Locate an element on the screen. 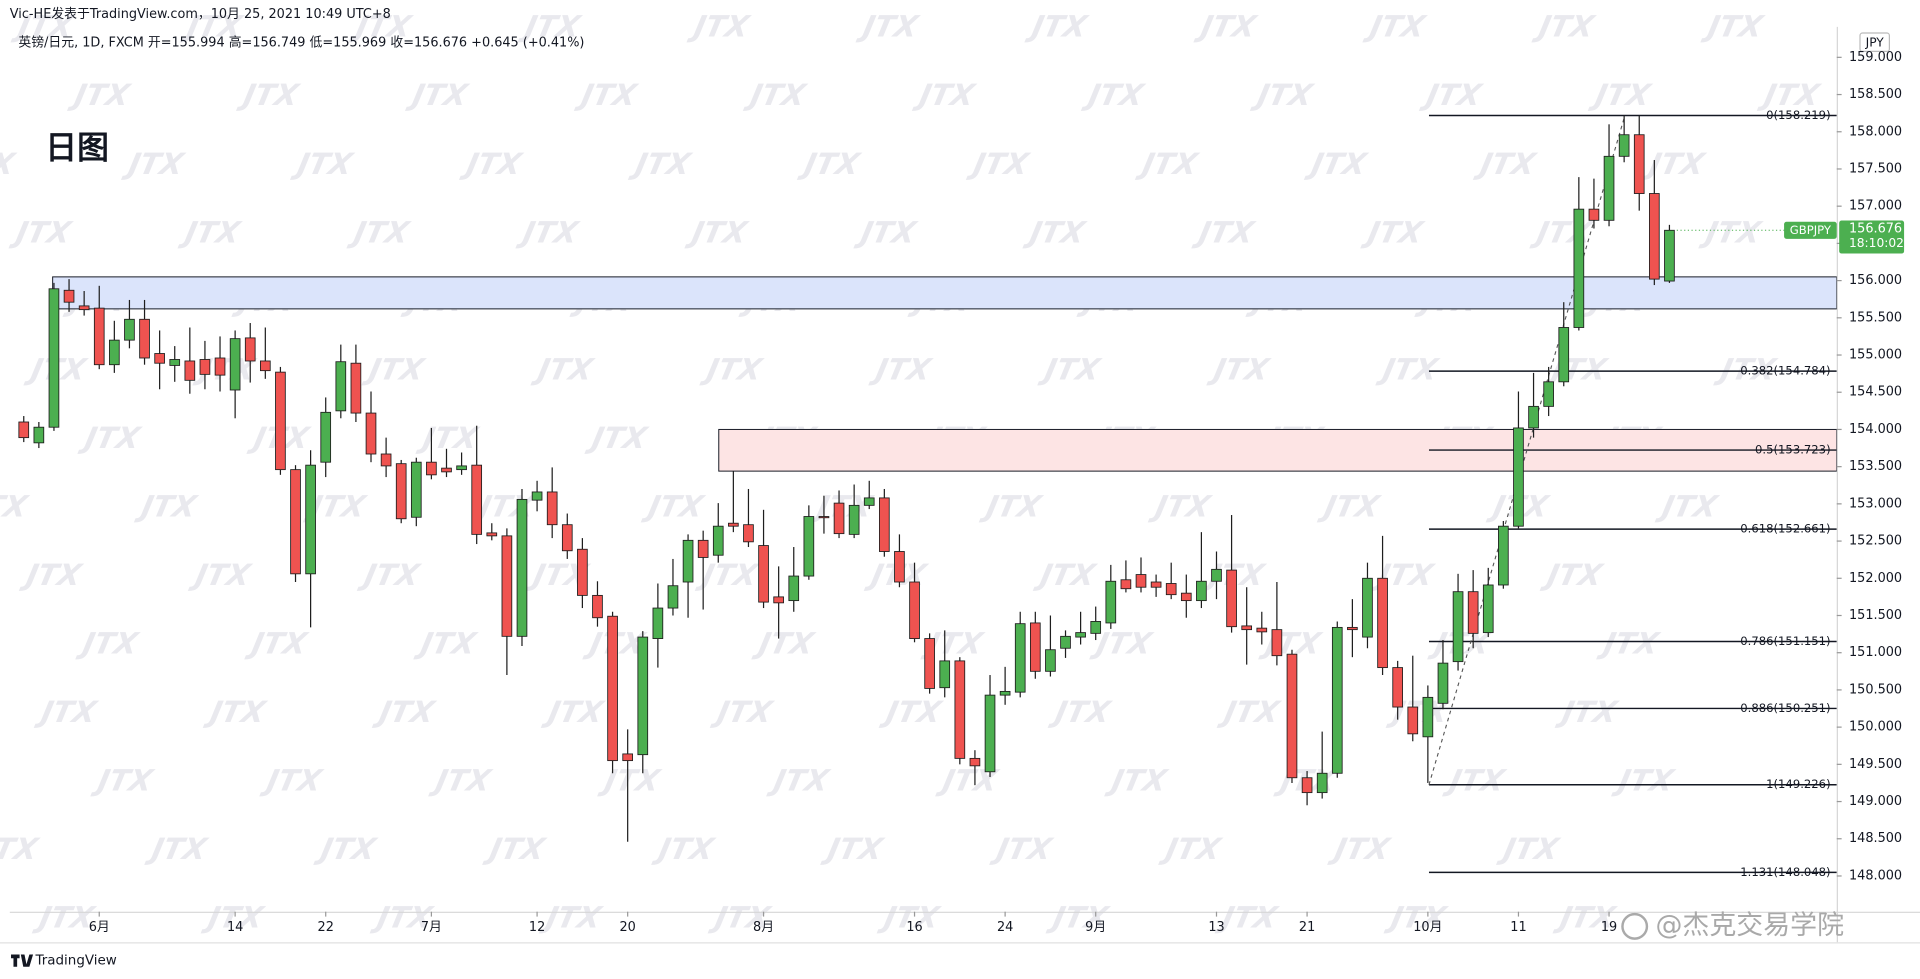  y-tick-label: 155.000 is located at coordinates (1875, 355).